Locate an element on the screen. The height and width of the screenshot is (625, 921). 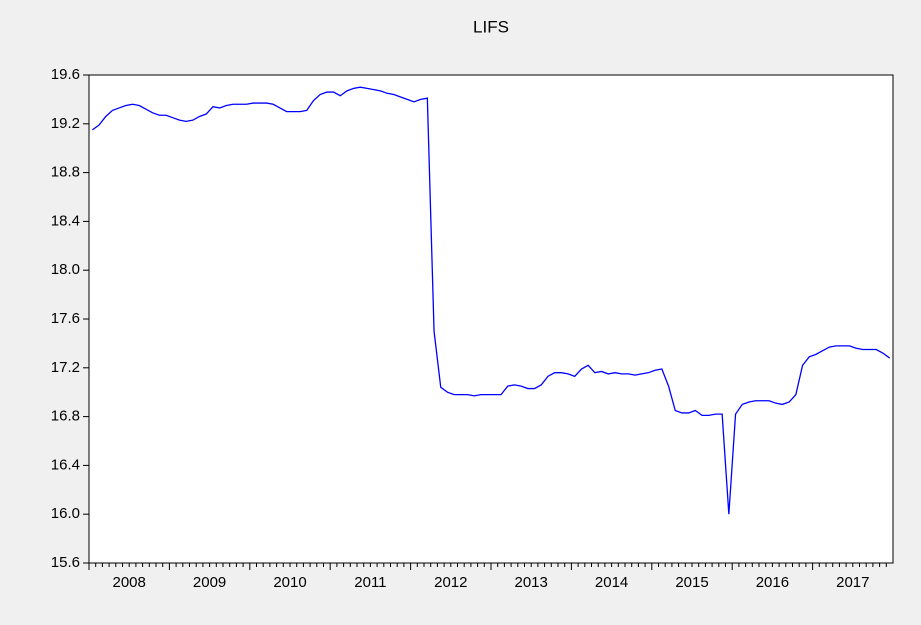
y-tick-label: 18.4 is located at coordinates (65, 220).